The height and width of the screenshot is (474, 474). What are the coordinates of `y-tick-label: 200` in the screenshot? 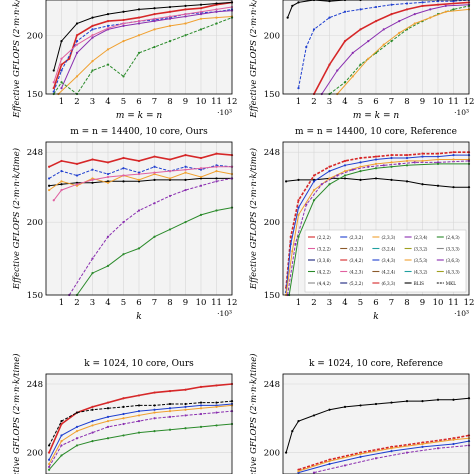 It's located at (272, 36).